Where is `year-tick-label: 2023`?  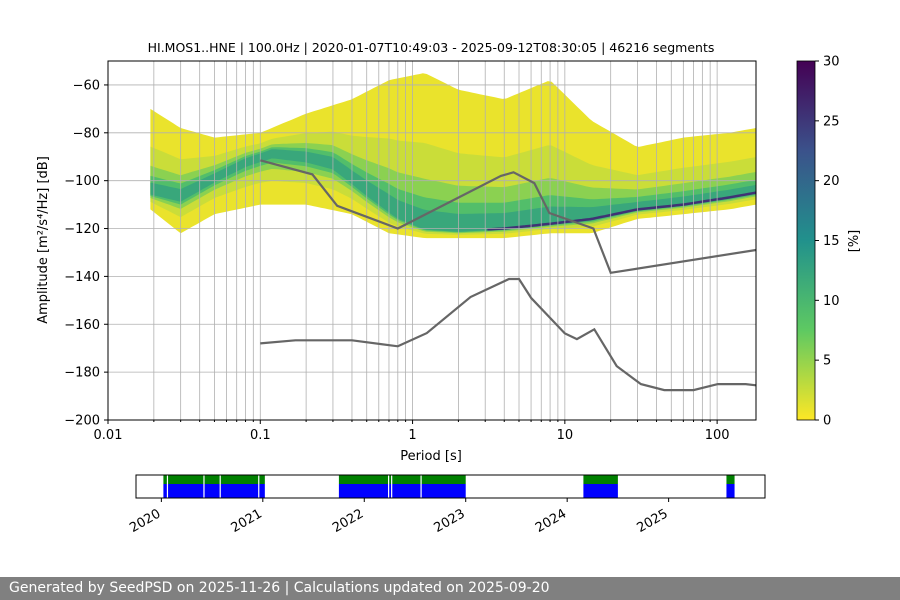 year-tick-label: 2023 is located at coordinates (450, 521).